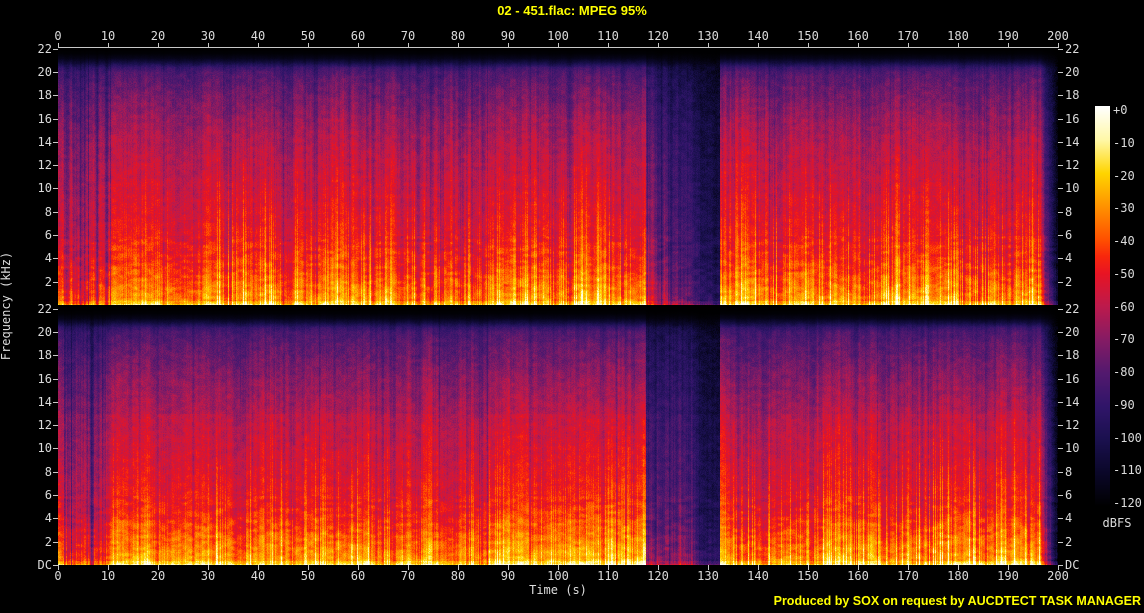 This screenshot has height=613, width=1144. What do you see at coordinates (44, 141) in the screenshot?
I see `y-tick-label-left: 14` at bounding box center [44, 141].